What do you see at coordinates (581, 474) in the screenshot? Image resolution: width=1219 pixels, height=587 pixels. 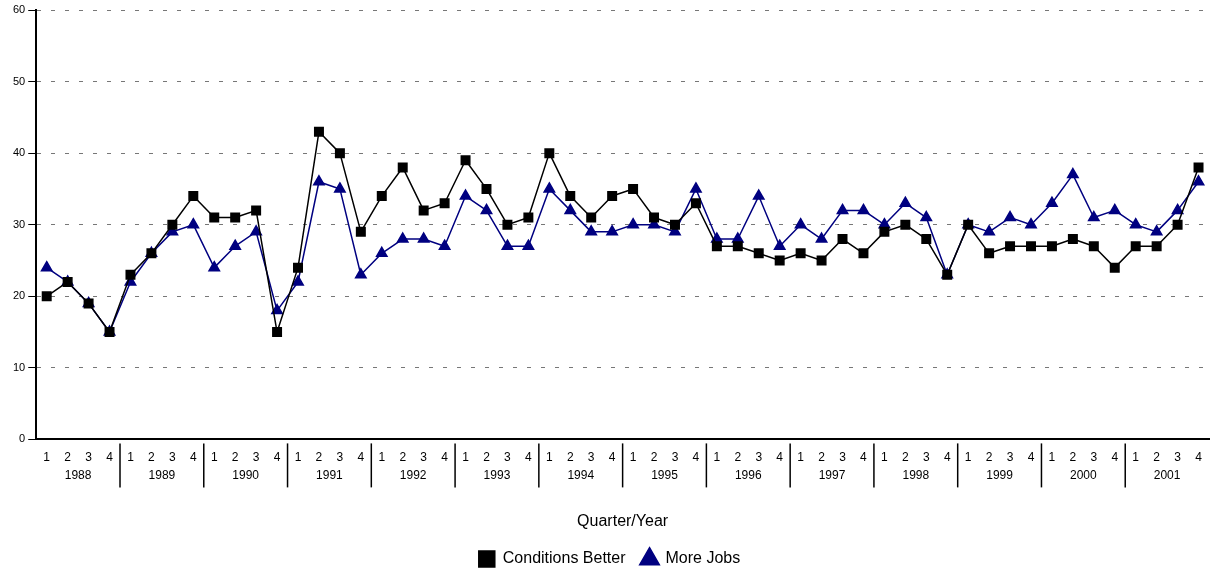 I see `text: 1994` at bounding box center [581, 474].